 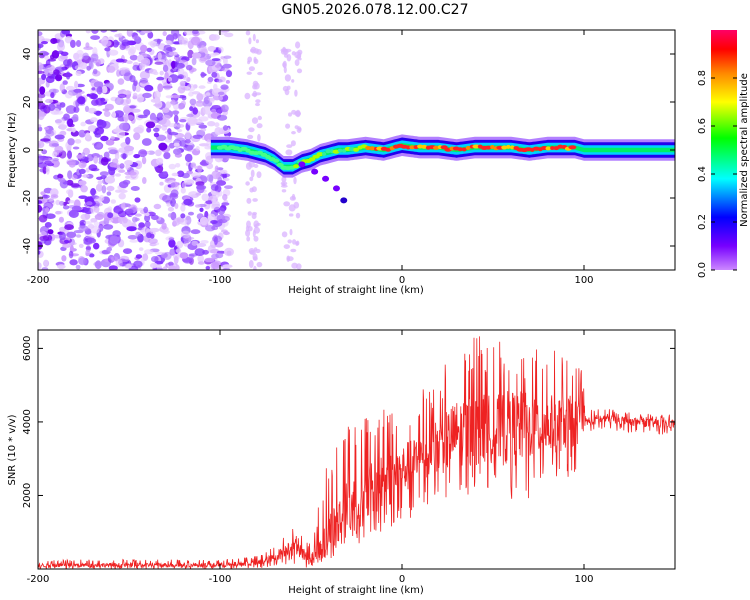 What do you see at coordinates (27, 198) in the screenshot?
I see `spectrogram-y-tick-label: -20` at bounding box center [27, 198].